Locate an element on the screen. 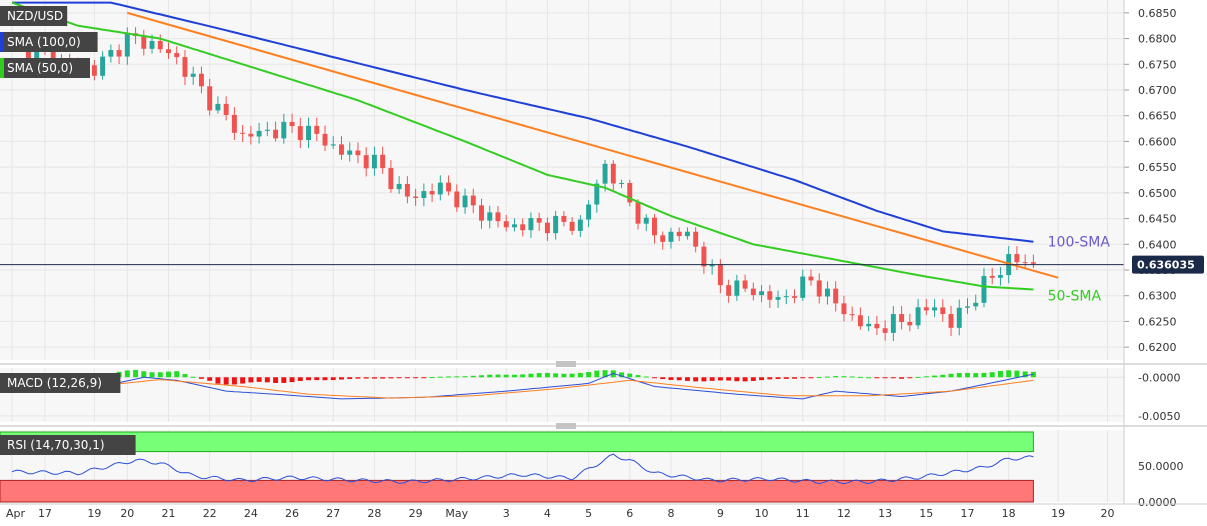  x-tick-label: 4 is located at coordinates (547, 513).